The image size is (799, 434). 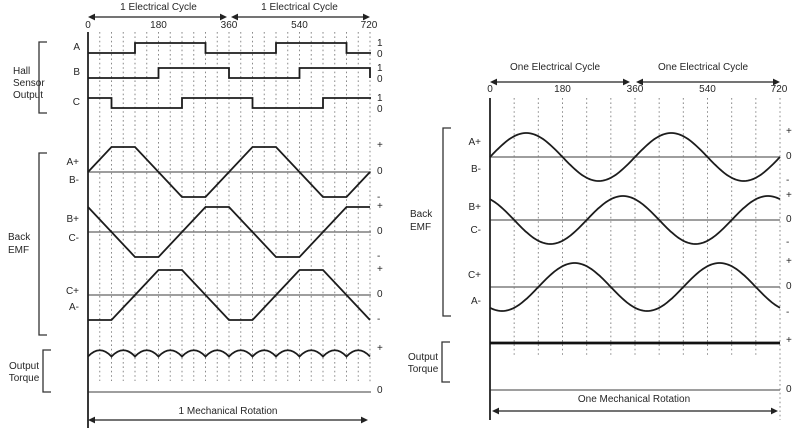 I want to click on output-torque-bracket-right, so click(x=445, y=362).